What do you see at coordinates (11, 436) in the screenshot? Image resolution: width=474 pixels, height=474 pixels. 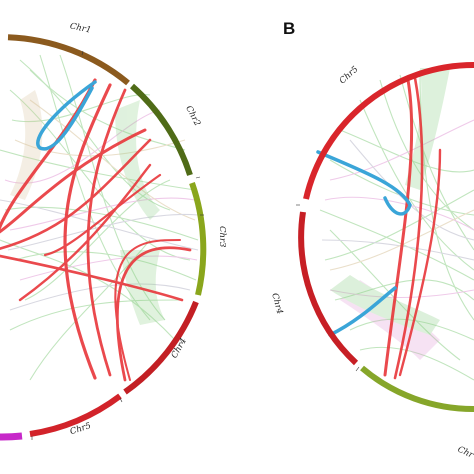 I see `panel-a-chr6-arc` at bounding box center [11, 436].